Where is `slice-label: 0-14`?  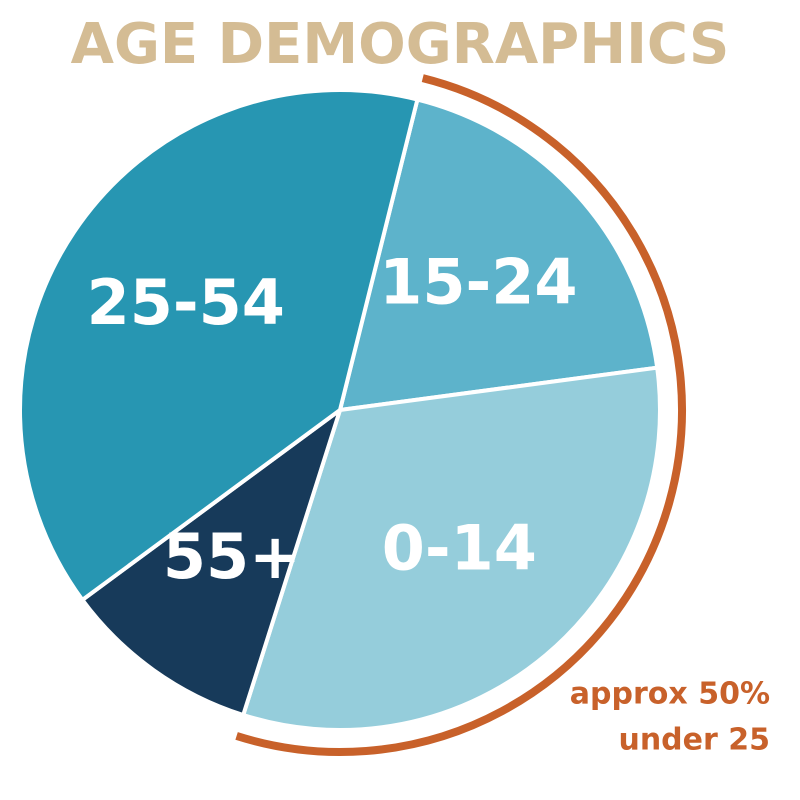 slice-label: 0-14 is located at coordinates (459, 547).